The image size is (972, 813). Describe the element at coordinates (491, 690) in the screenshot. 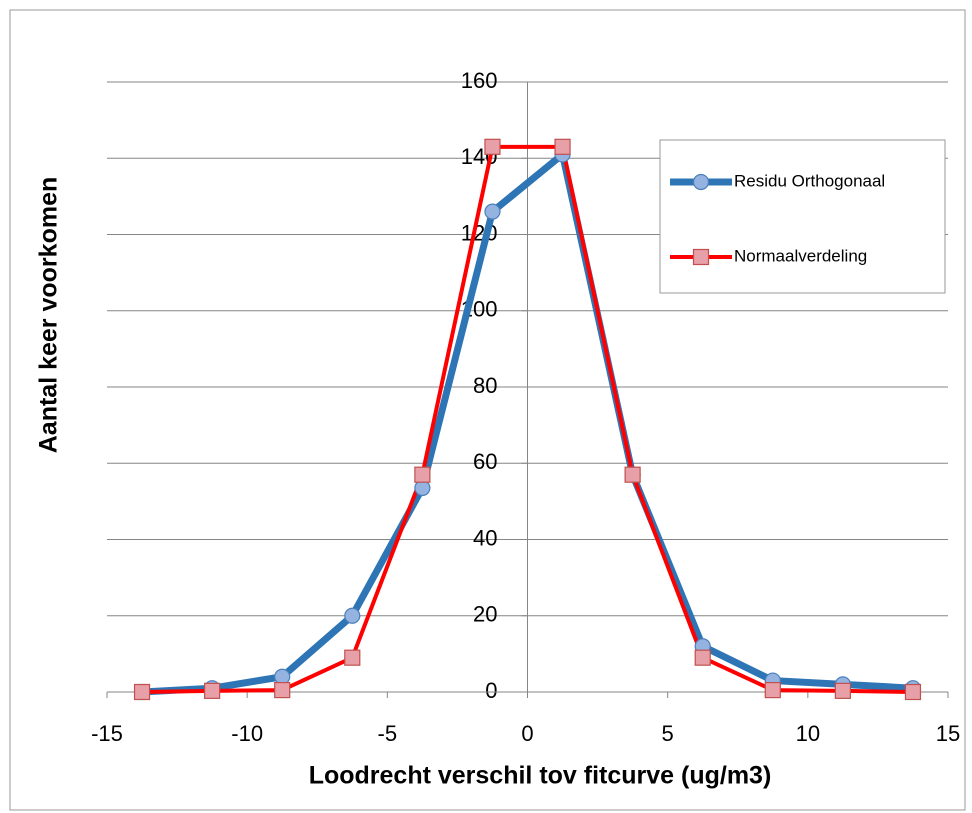

I see `y-tick-label: 0` at that location.